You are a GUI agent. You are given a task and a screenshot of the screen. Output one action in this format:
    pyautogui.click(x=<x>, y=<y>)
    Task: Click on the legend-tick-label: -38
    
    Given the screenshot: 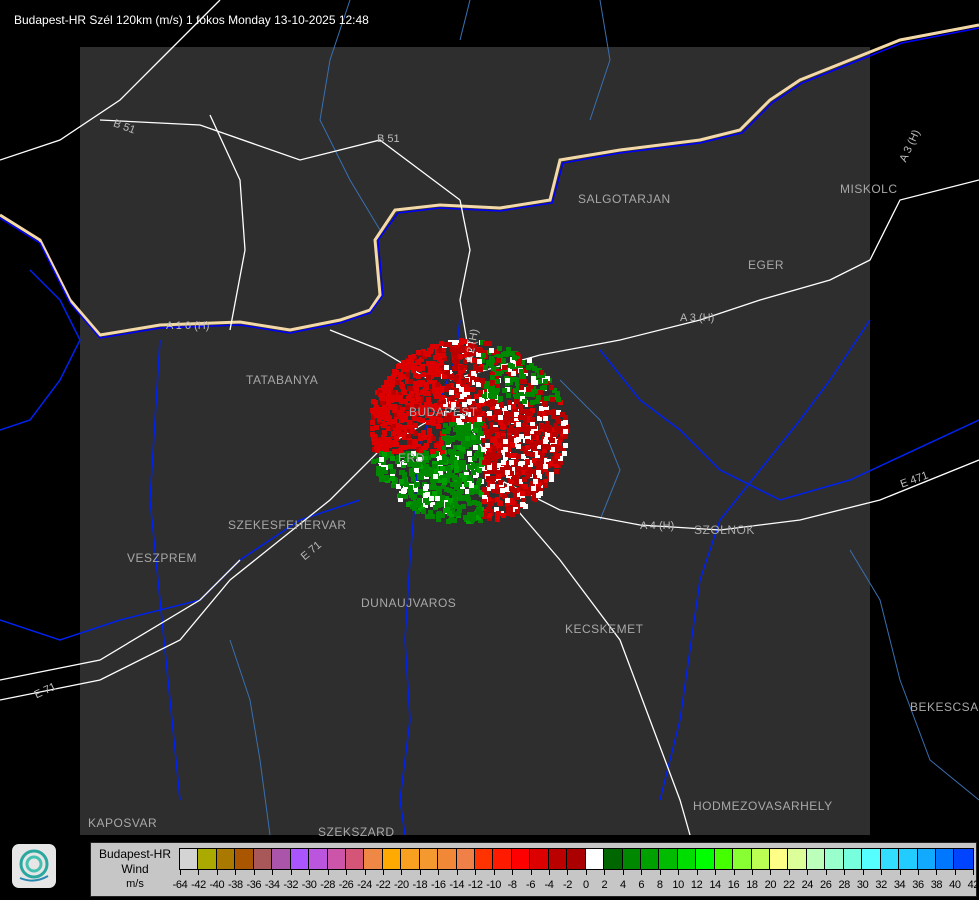 What is the action you would take?
    pyautogui.click(x=235, y=885)
    